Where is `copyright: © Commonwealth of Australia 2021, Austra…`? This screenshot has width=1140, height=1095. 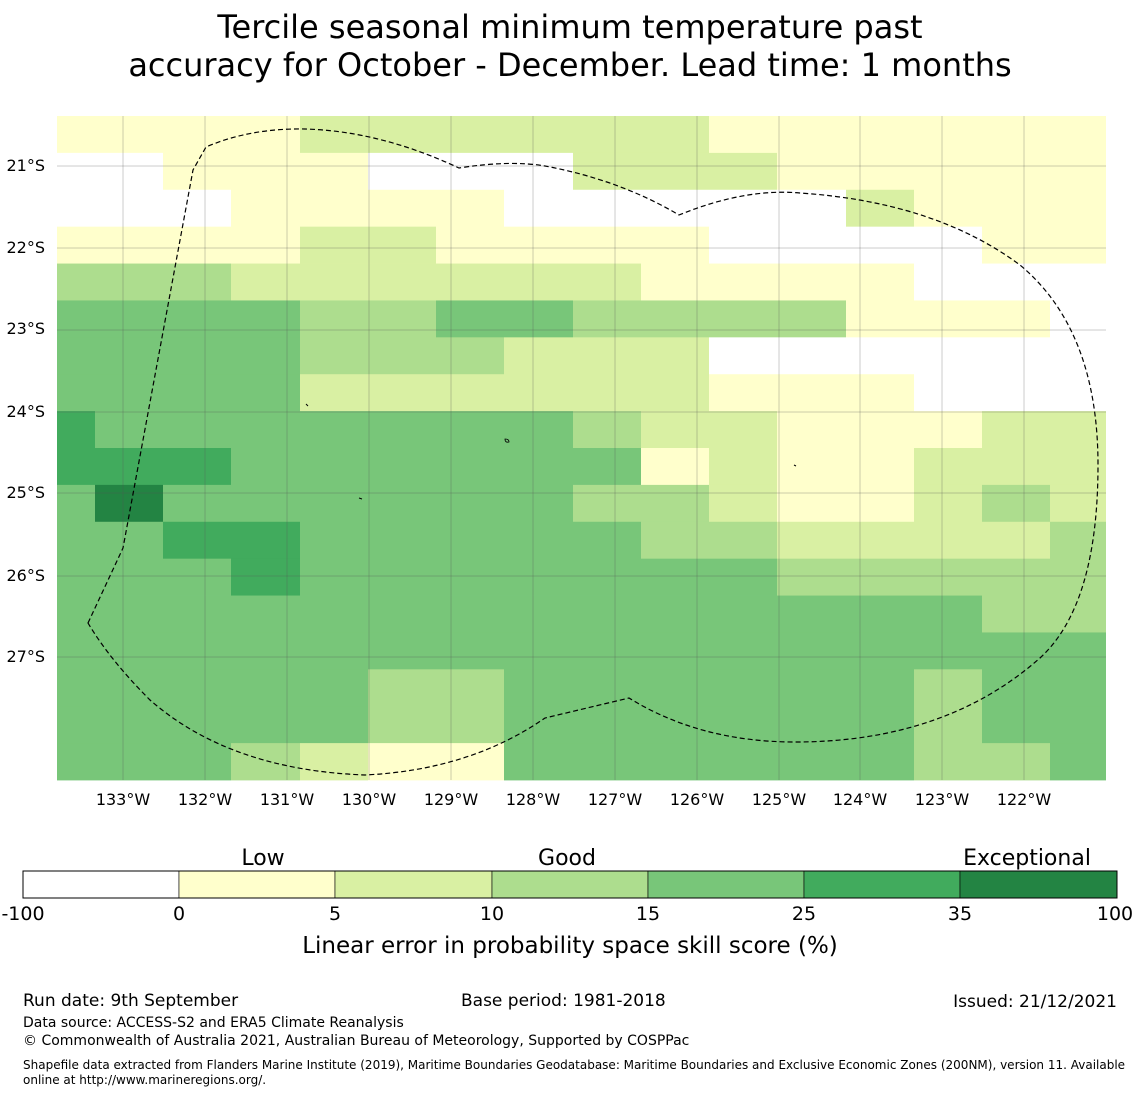
copyright: © Commonwealth of Australia 2021, Austra… is located at coordinates (356, 1041).